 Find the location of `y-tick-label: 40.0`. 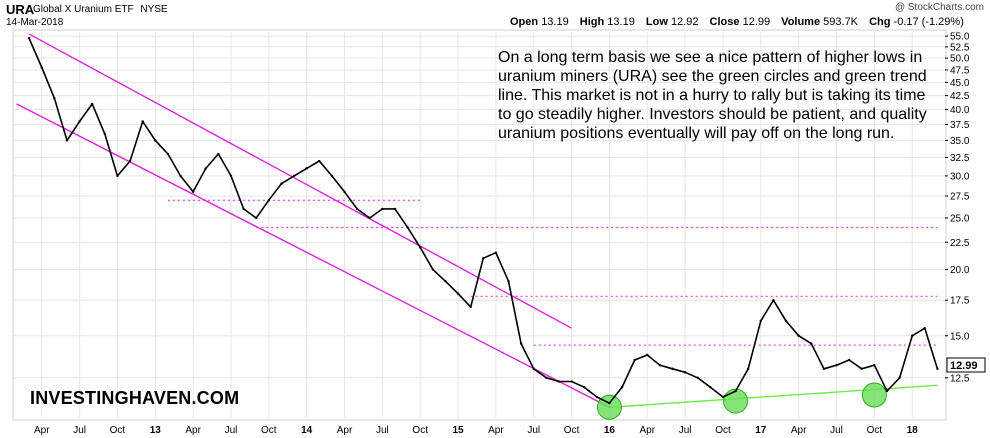

y-tick-label: 40.0 is located at coordinates (960, 110).